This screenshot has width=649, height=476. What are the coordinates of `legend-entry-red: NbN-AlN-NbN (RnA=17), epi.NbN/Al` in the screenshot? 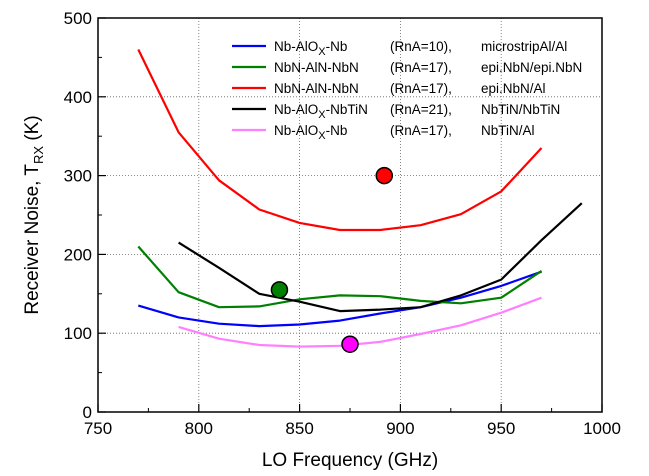 It's located at (389, 88).